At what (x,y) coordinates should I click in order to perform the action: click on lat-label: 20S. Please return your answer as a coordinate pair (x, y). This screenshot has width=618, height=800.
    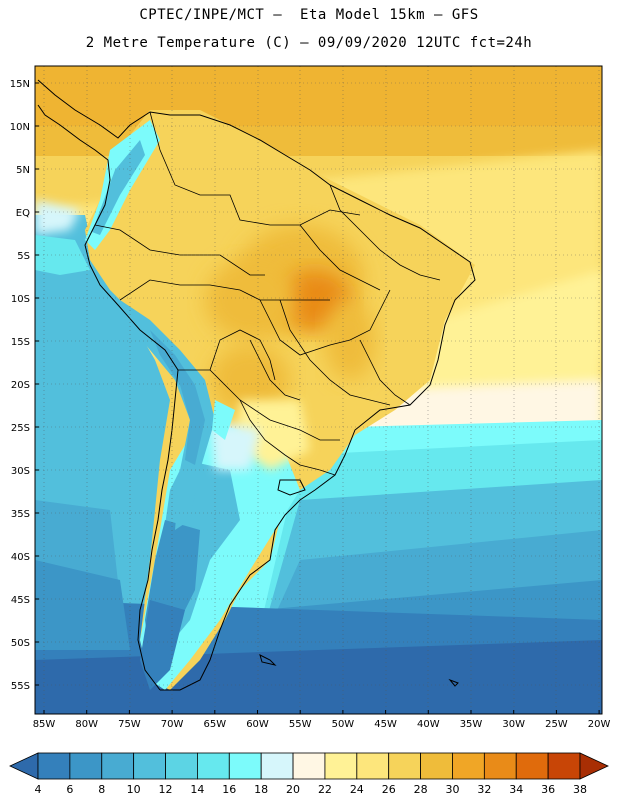
    Looking at the image, I should click on (20, 385).